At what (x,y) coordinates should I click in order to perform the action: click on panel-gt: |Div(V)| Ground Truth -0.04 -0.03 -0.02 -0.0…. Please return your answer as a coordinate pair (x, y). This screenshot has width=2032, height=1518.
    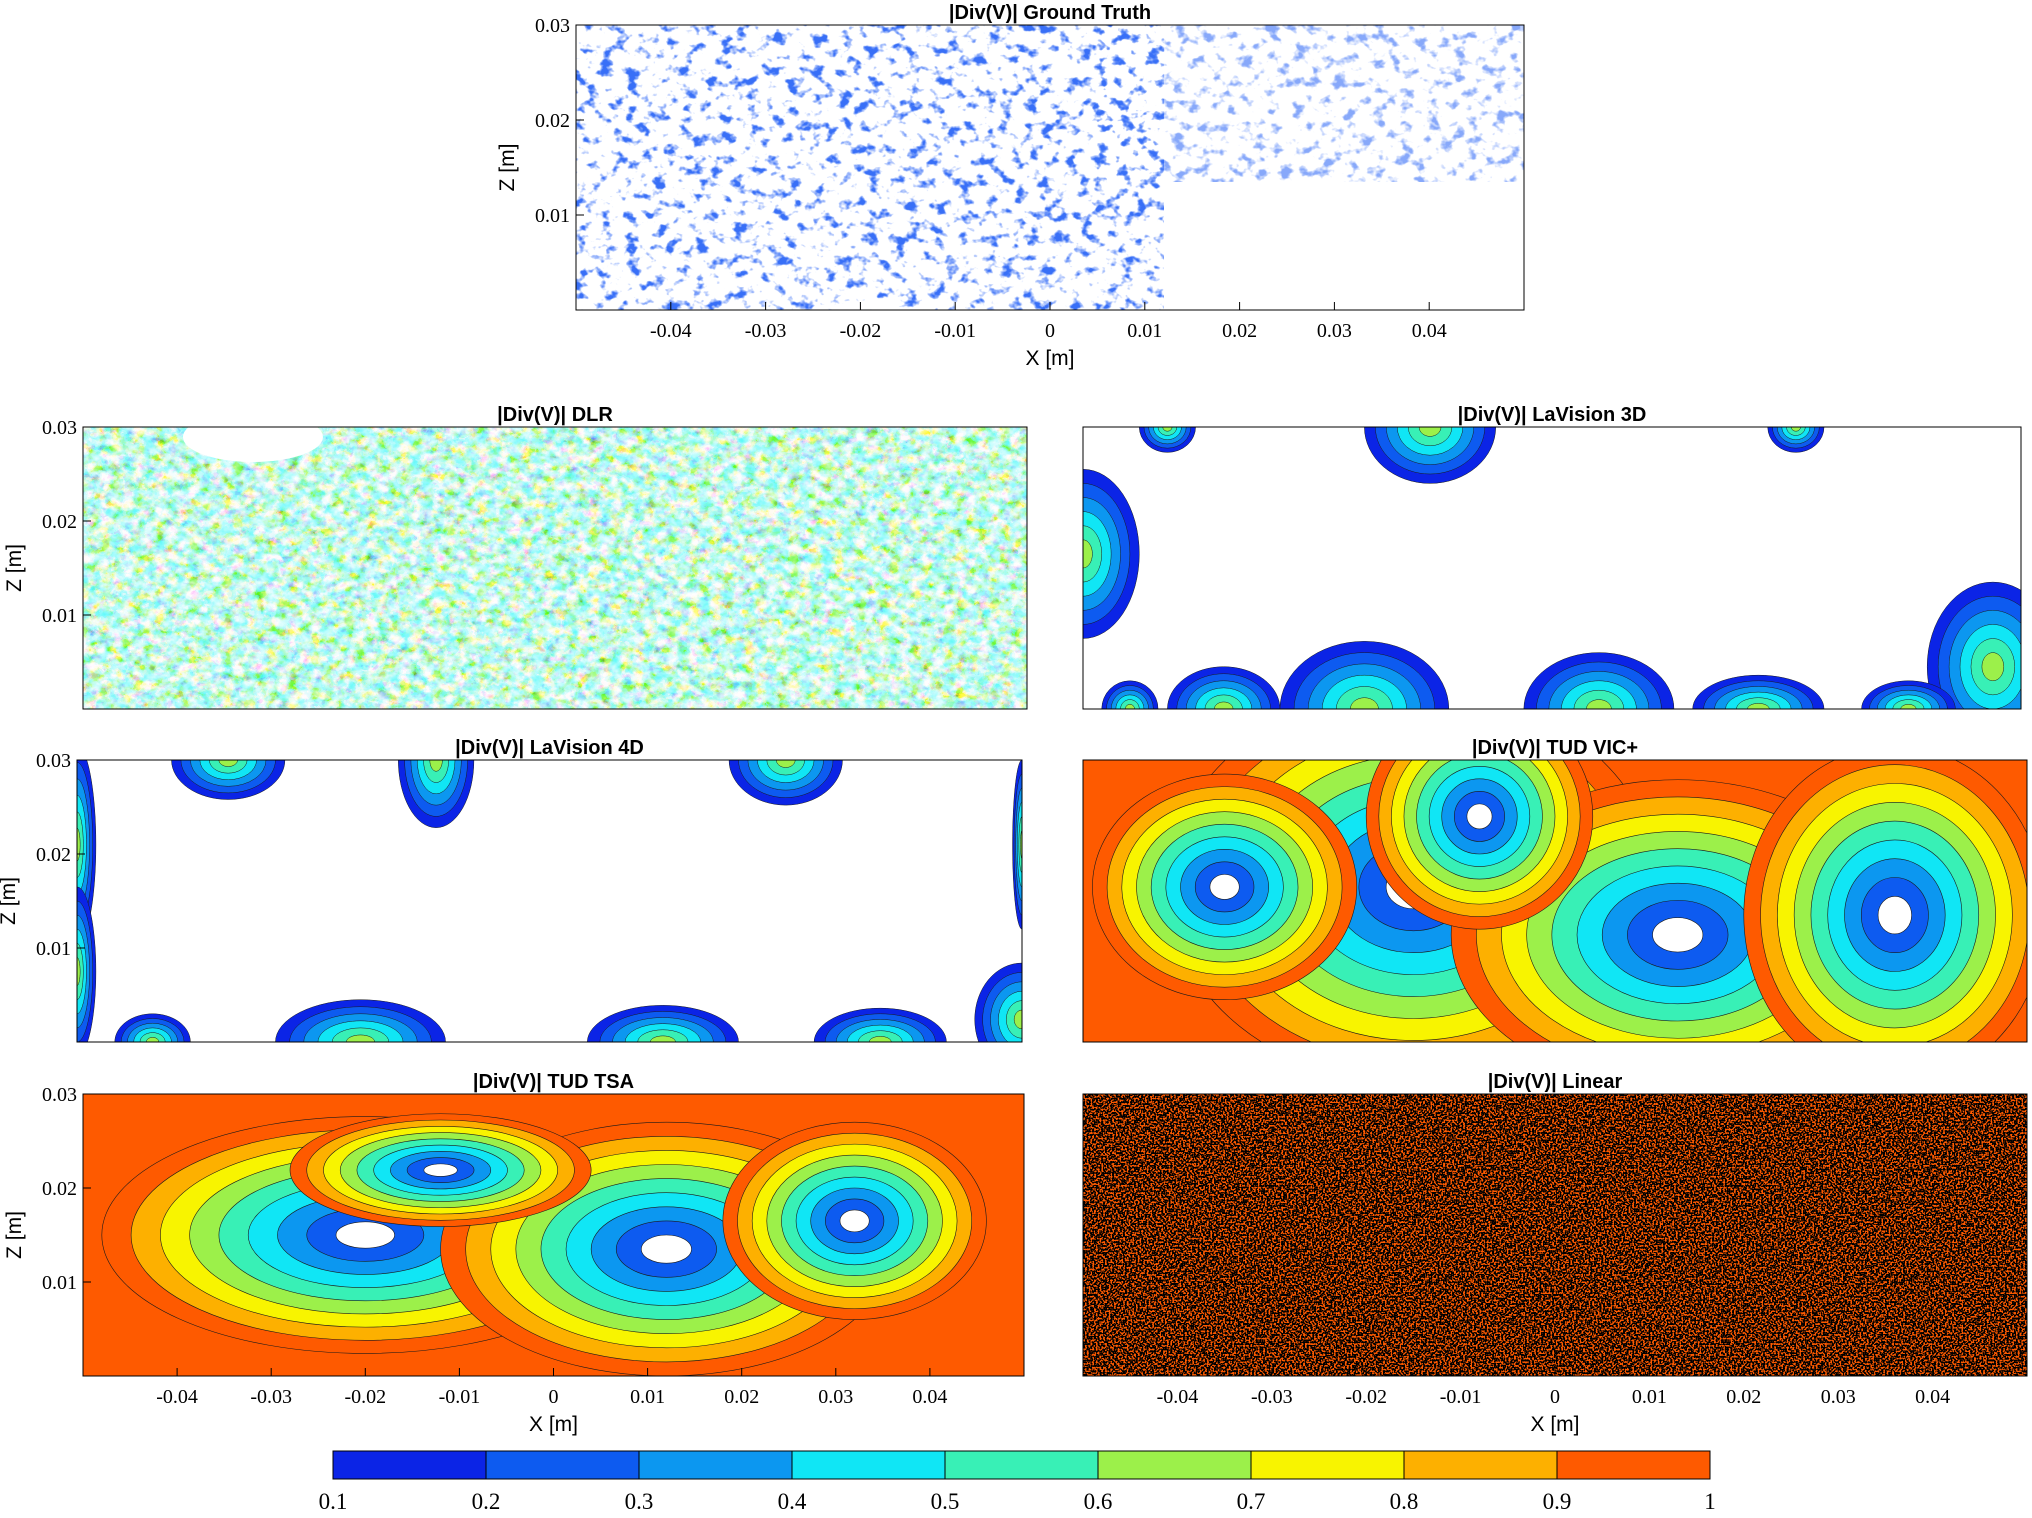
    Looking at the image, I should click on (1010, 186).